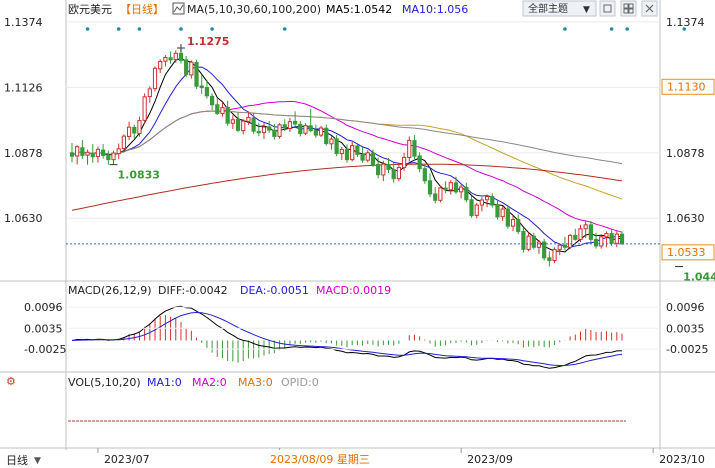  I want to click on annotation-label: 1.0447, so click(699, 277).